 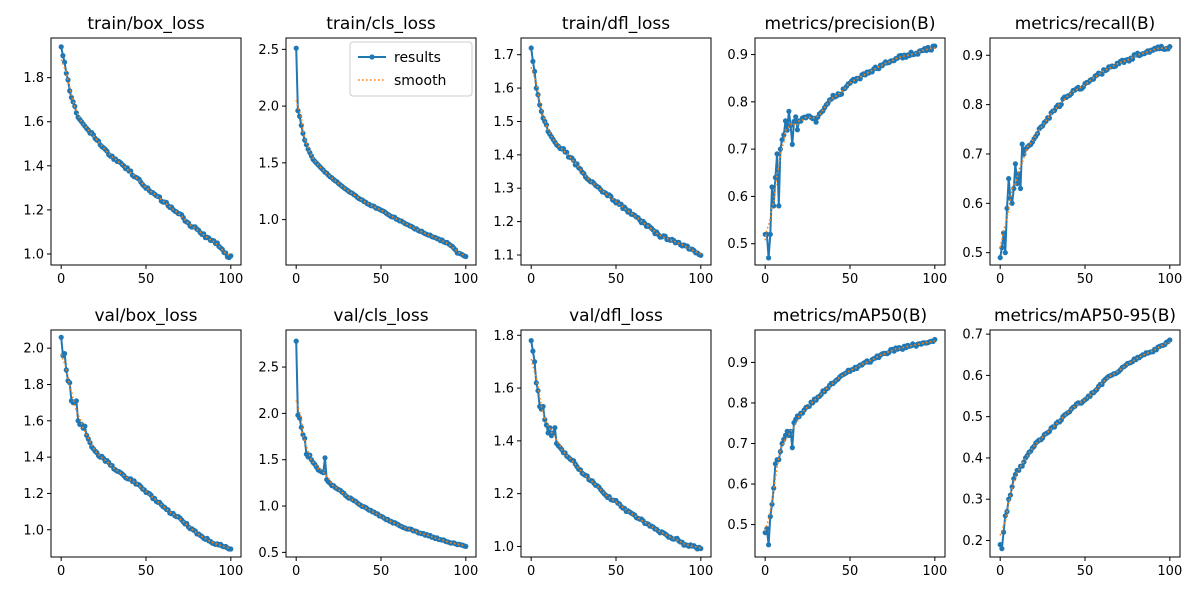 I want to click on subplot-8: val/dfl_loss 0 50 100 1.0 1.2 1.4 1.6 1.8, so click(x=603, y=442).